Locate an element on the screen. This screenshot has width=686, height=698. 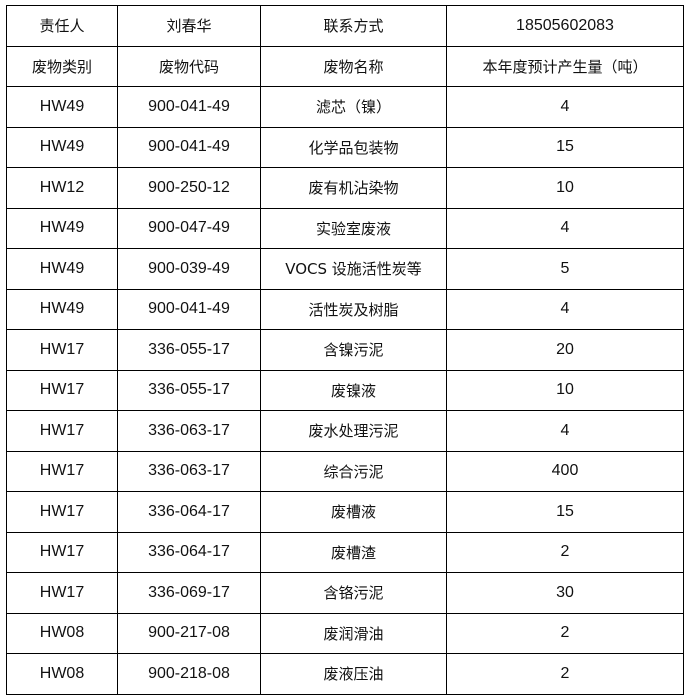
cell-amount: 400 is located at coordinates (565, 471).